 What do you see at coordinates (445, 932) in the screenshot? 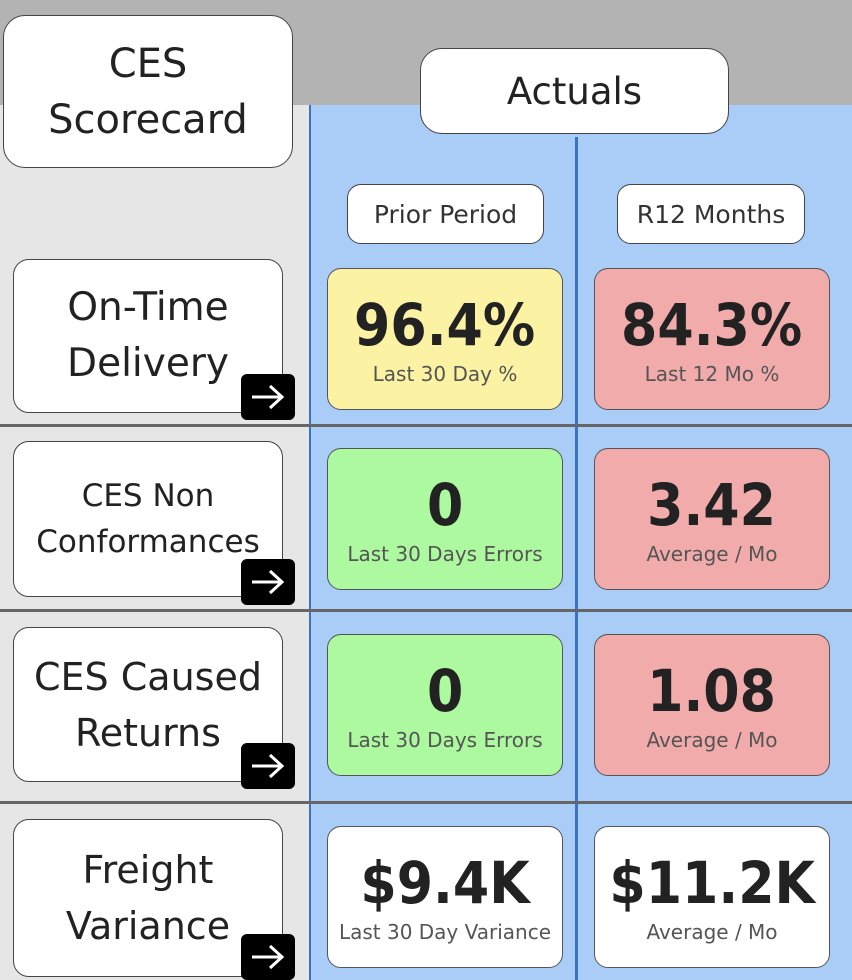
I see `kpi-caption: Last 30 Day Variance` at bounding box center [445, 932].